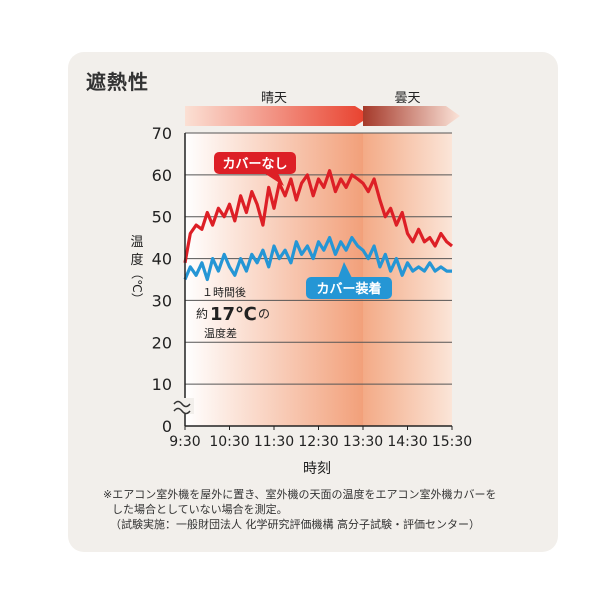  Describe the element at coordinates (363, 442) in the screenshot. I see `x-tick-label: 13:30` at that location.